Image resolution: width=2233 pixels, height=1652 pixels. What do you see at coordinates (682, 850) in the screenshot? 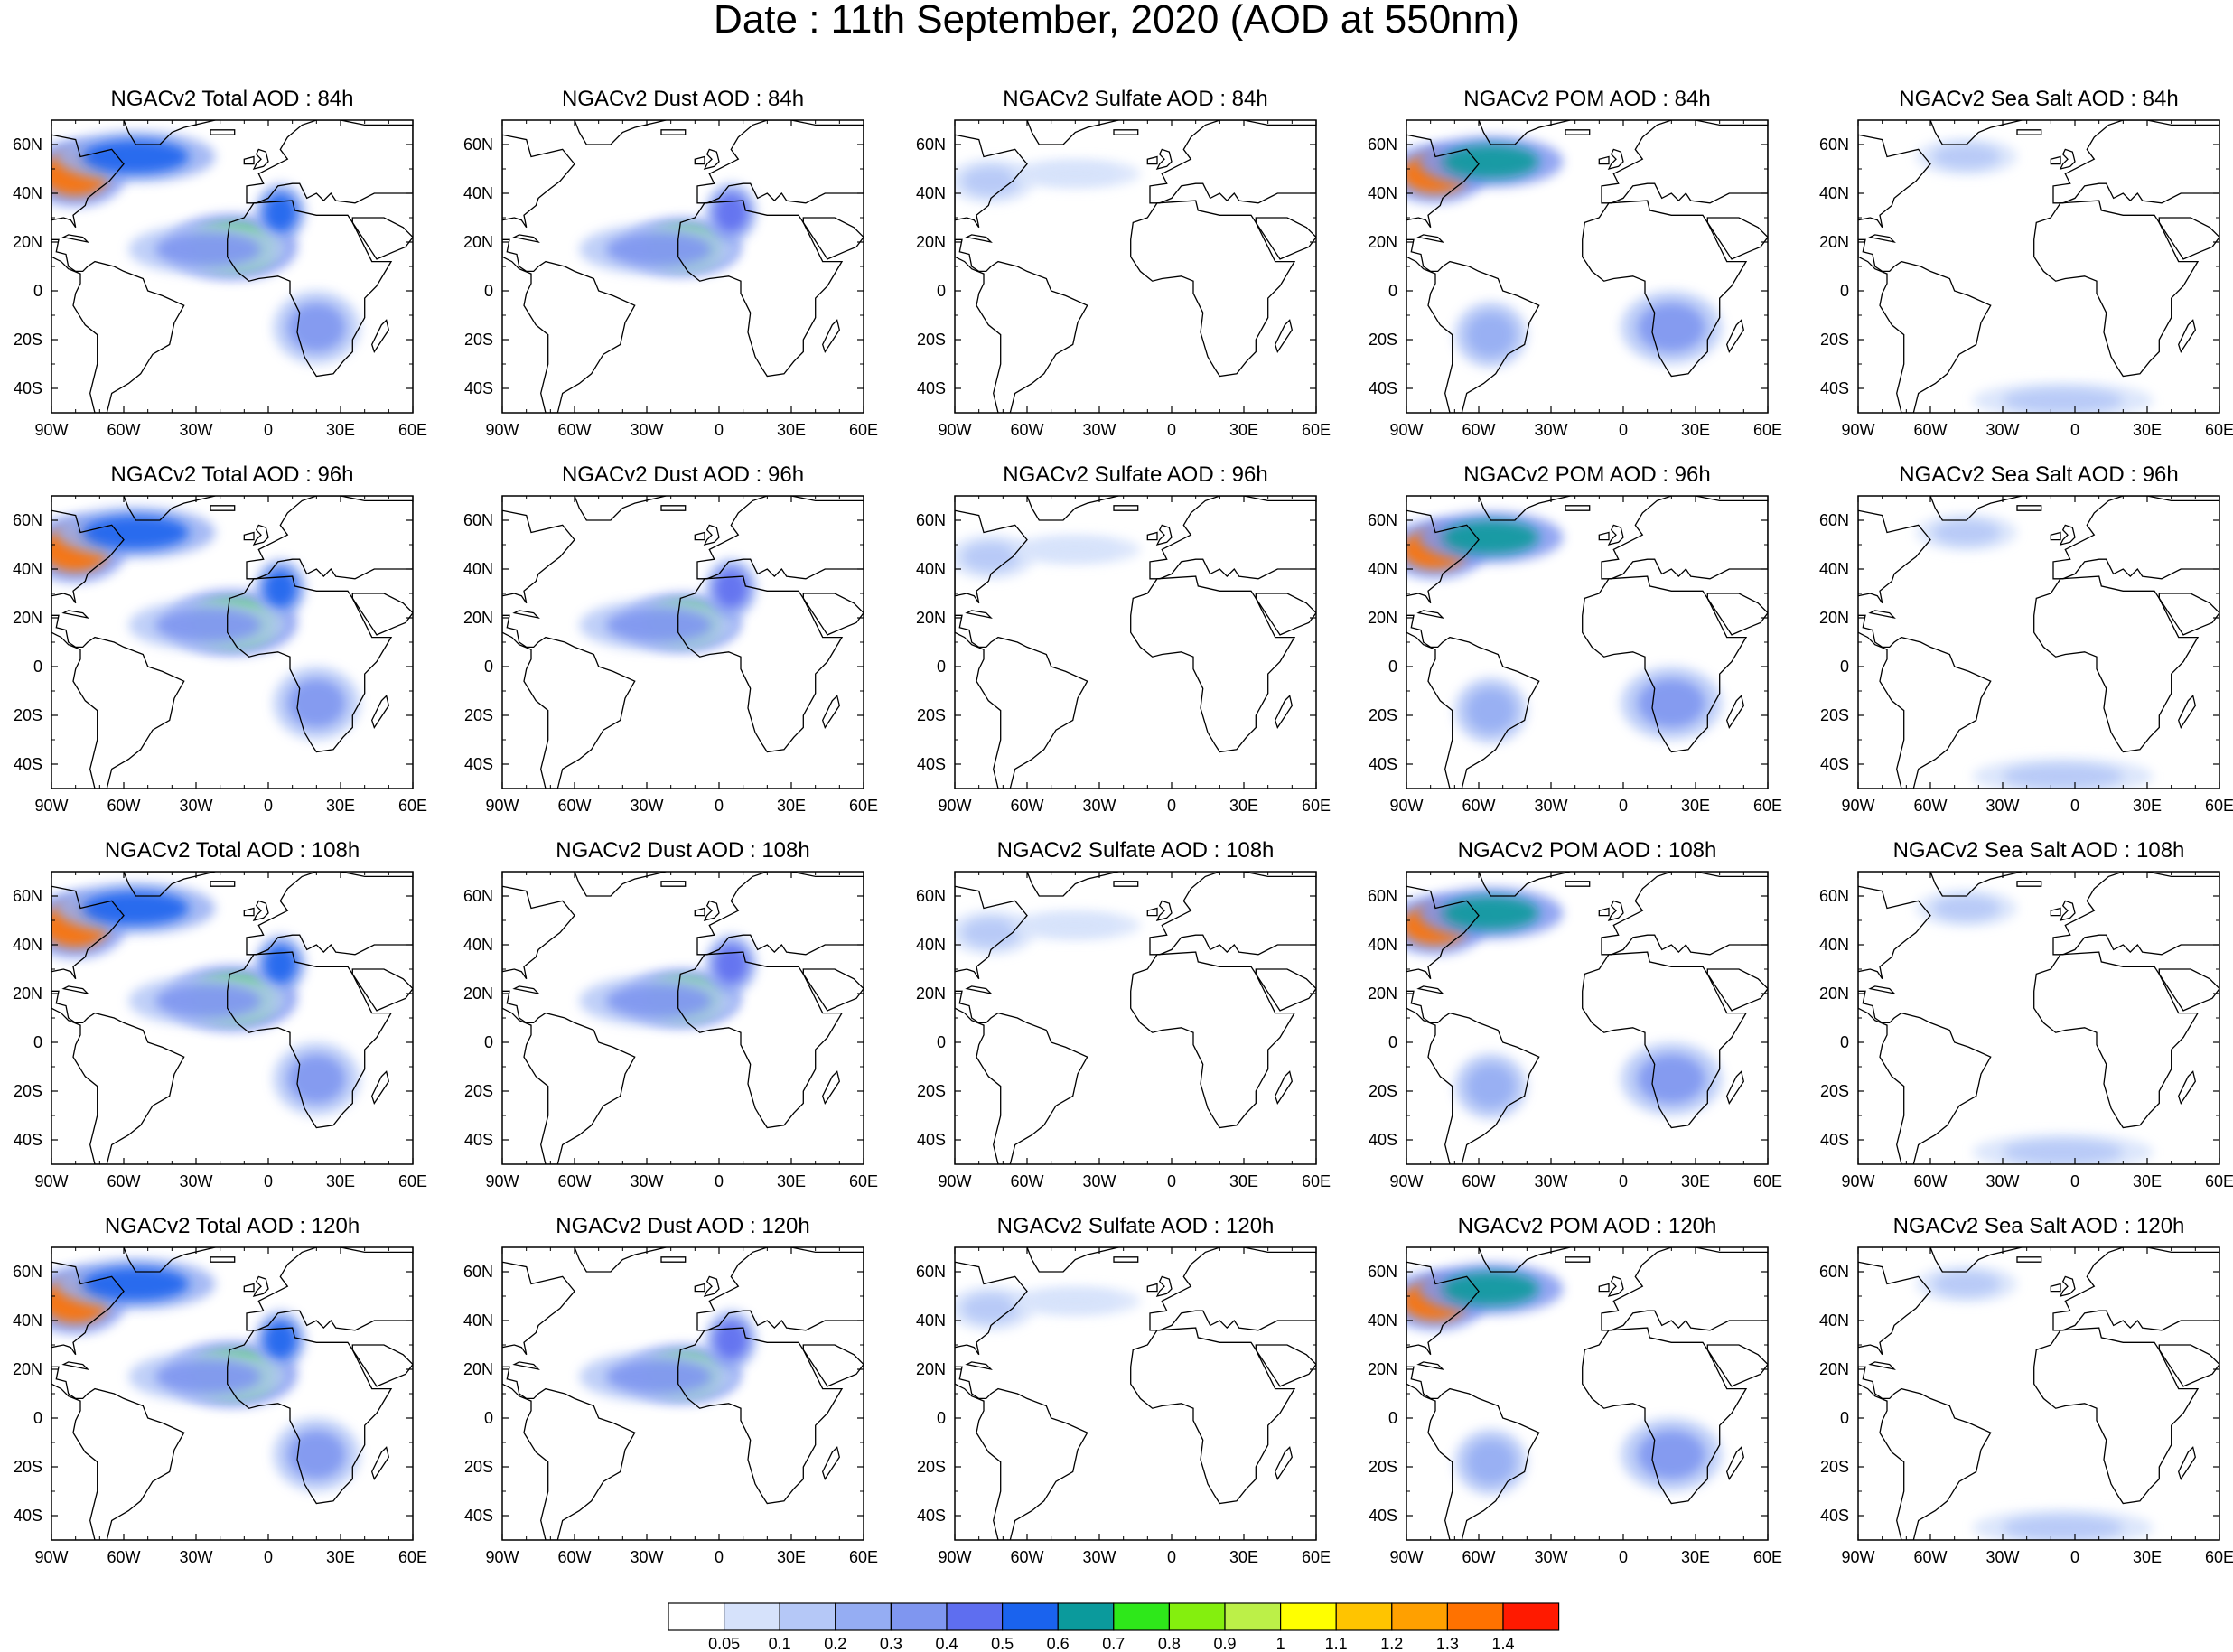
I see `panel-title: NGACv2 Dust AOD : 108h` at bounding box center [682, 850].